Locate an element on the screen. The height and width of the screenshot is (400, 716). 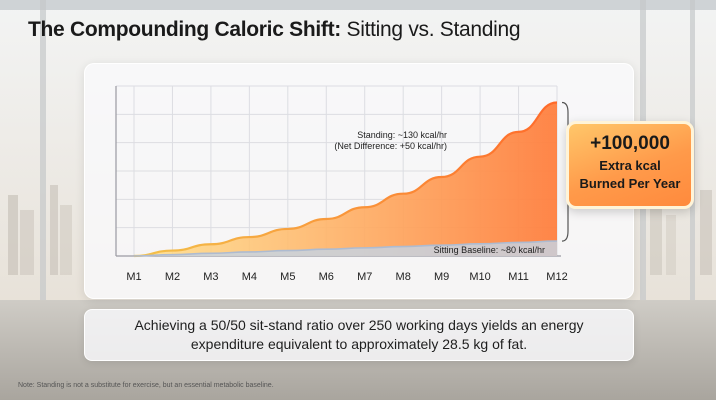
sitting-label: Sitting Baseline: ~80 kcal/hr is located at coordinates (489, 250).